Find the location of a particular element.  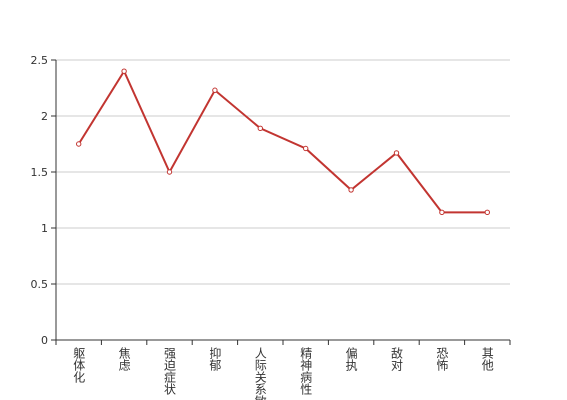

y-tick-label: 2 is located at coordinates (44, 116).